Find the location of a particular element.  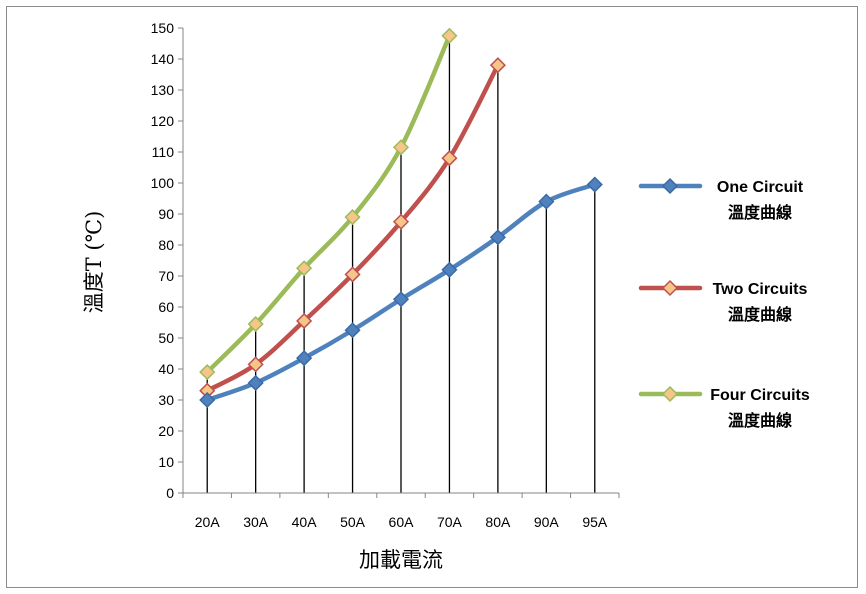

legend-label-two-circuits: Two Circuits is located at coordinates (760, 289).